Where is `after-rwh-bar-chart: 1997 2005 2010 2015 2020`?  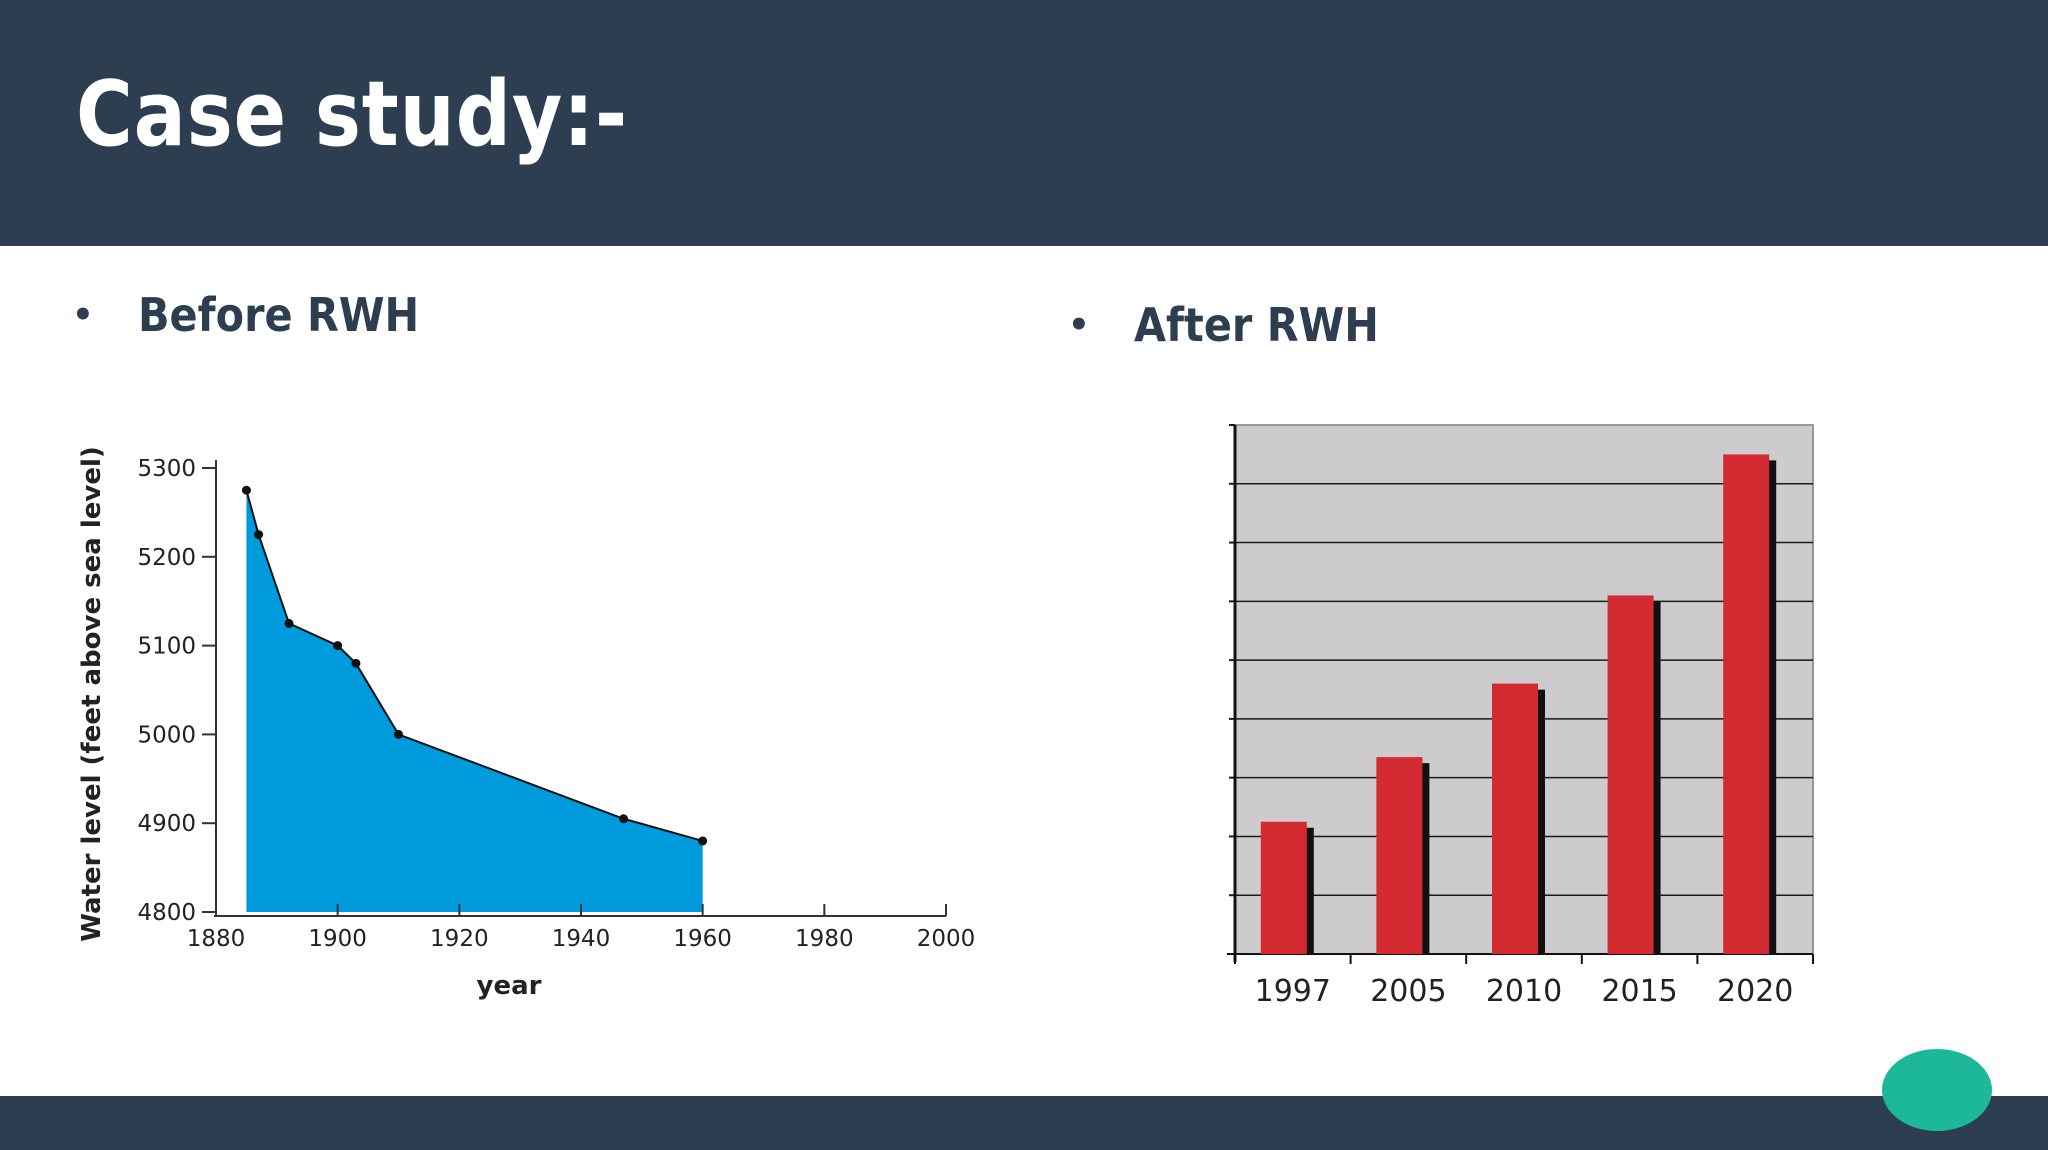
after-rwh-bar-chart: 1997 2005 2010 2015 2020 is located at coordinates (1520, 716).